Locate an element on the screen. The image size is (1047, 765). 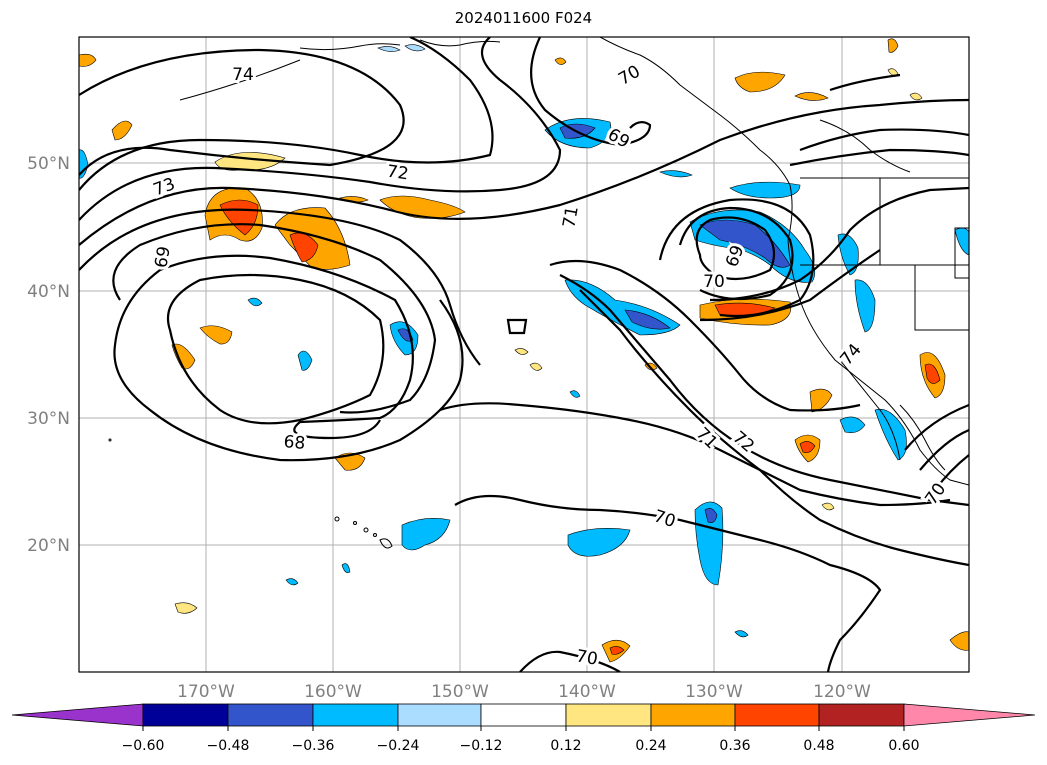
colorbar-tick-label: 0.24 is located at coordinates (650, 746).